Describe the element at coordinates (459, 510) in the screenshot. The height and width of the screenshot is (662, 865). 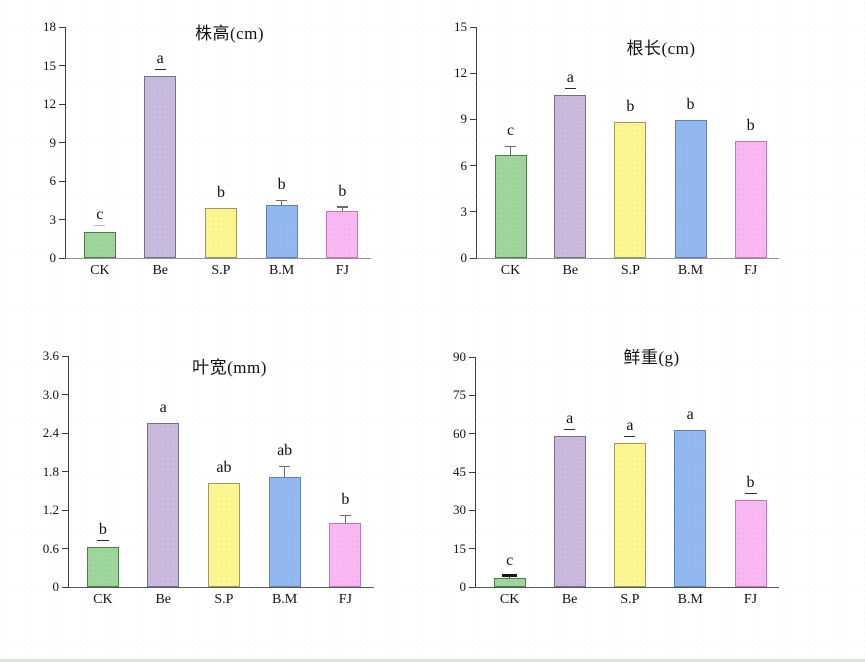
I see `y-tick-label: 30` at that location.